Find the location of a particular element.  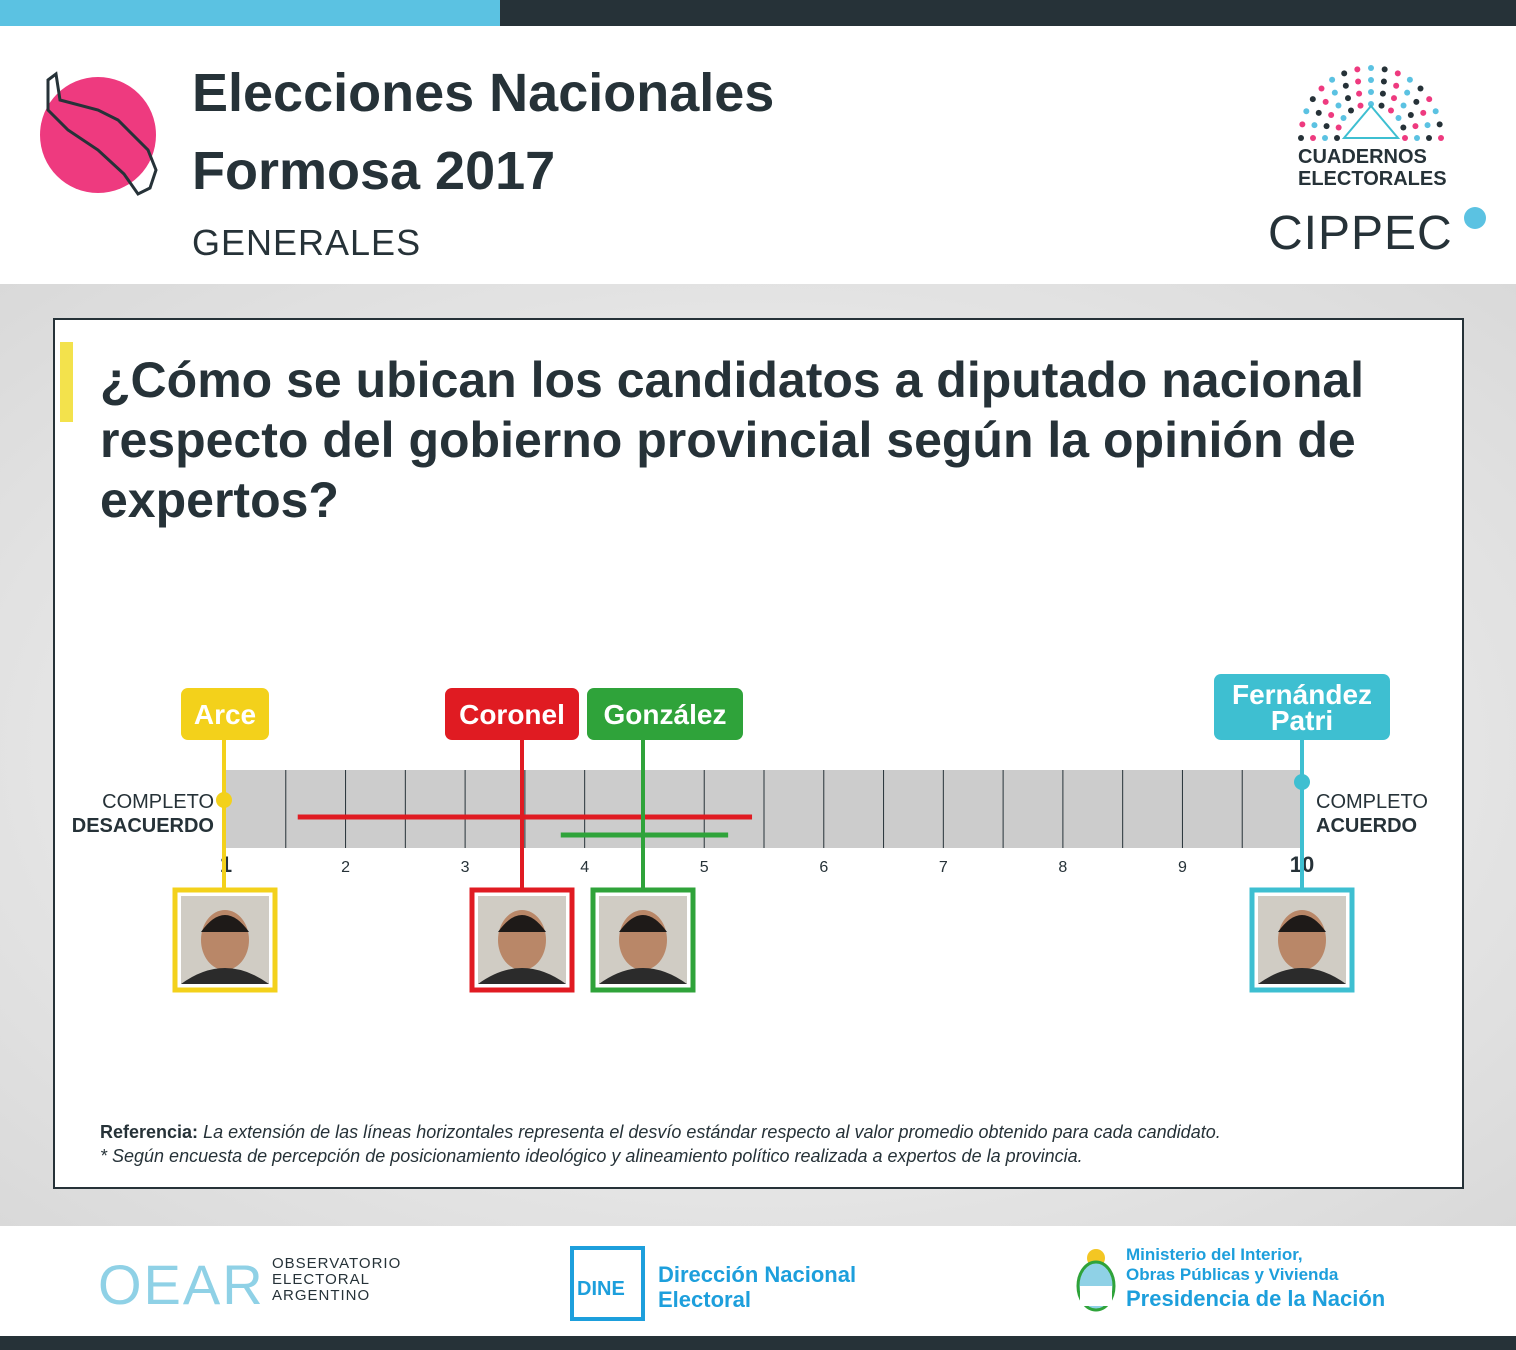

oear-text: OBSERVATORIO ELECTORAL ARGENTINO is located at coordinates (336, 1280).